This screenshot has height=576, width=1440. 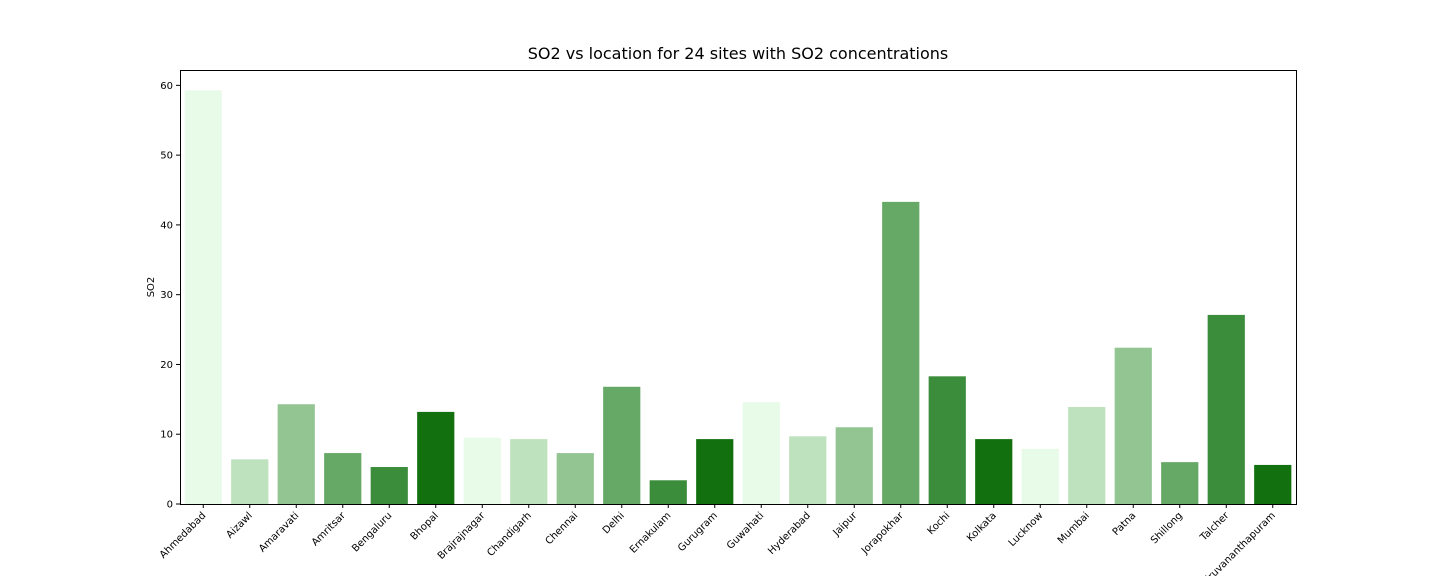 What do you see at coordinates (1133, 425) in the screenshot?
I see `bar-patna` at bounding box center [1133, 425].